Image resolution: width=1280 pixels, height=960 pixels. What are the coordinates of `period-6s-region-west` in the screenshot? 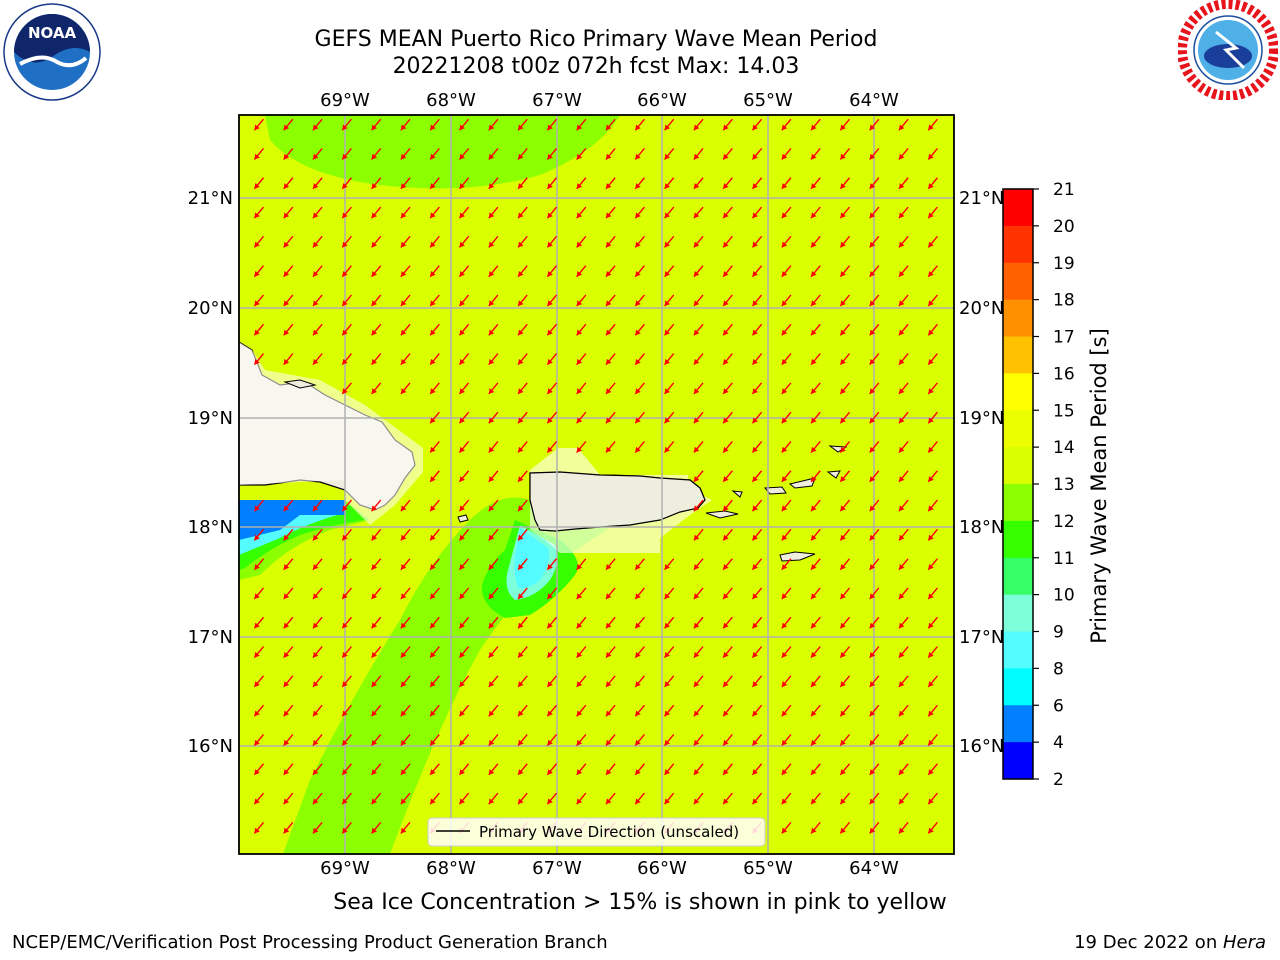 It's located at (292, 507).